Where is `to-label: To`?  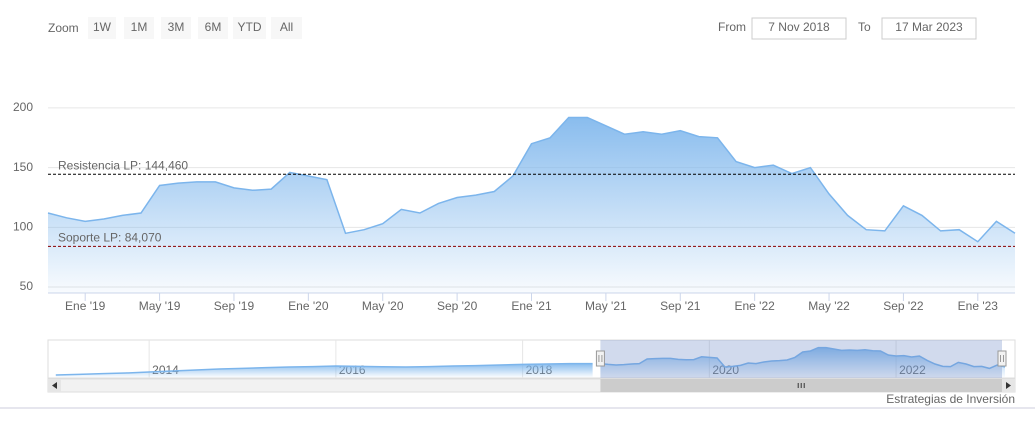 to-label: To is located at coordinates (864, 27).